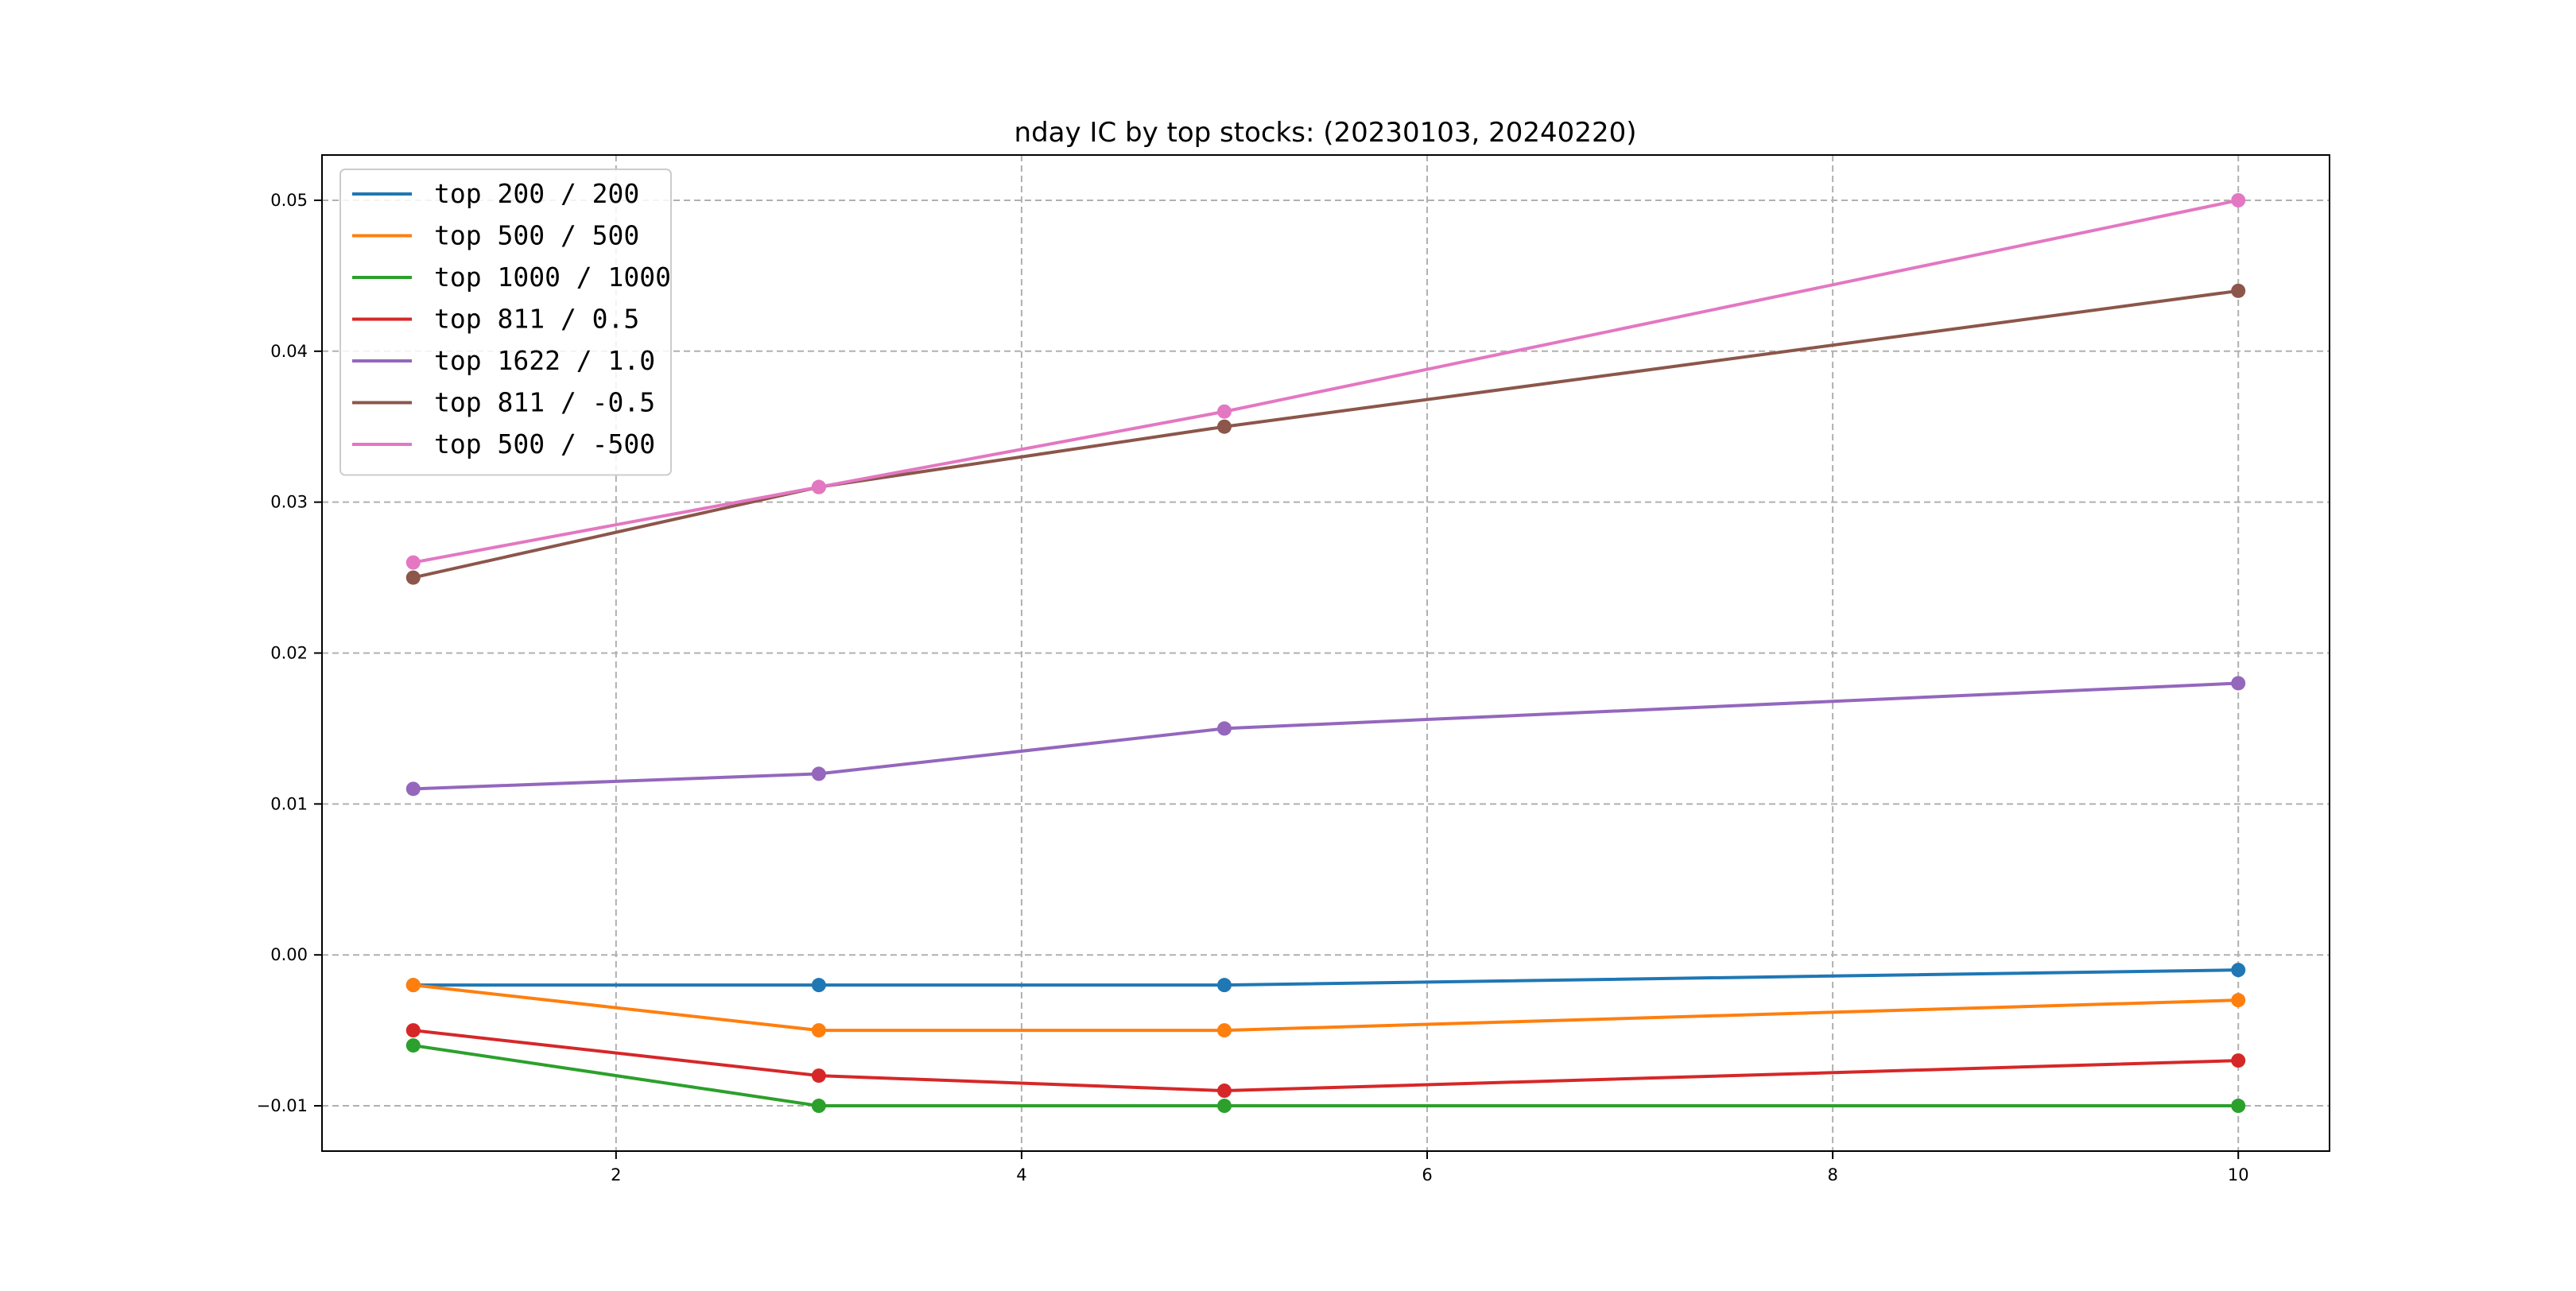 This screenshot has width=2576, height=1291. What do you see at coordinates (537, 319) in the screenshot?
I see `legend-label: top 811 / 0.5` at bounding box center [537, 319].